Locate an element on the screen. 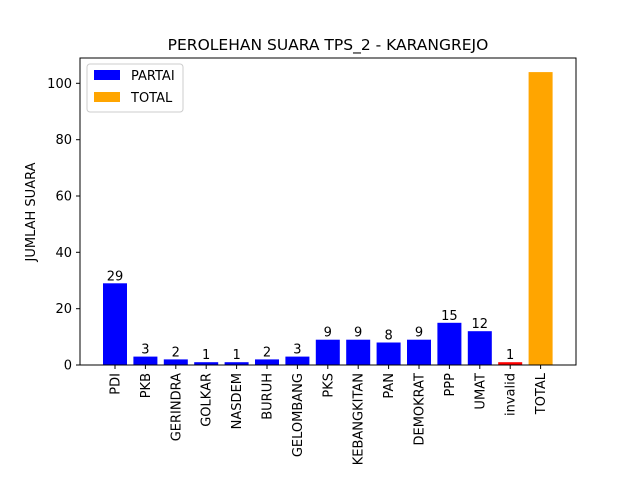 The width and height of the screenshot is (640, 480). bar-nasdem is located at coordinates (236, 363).